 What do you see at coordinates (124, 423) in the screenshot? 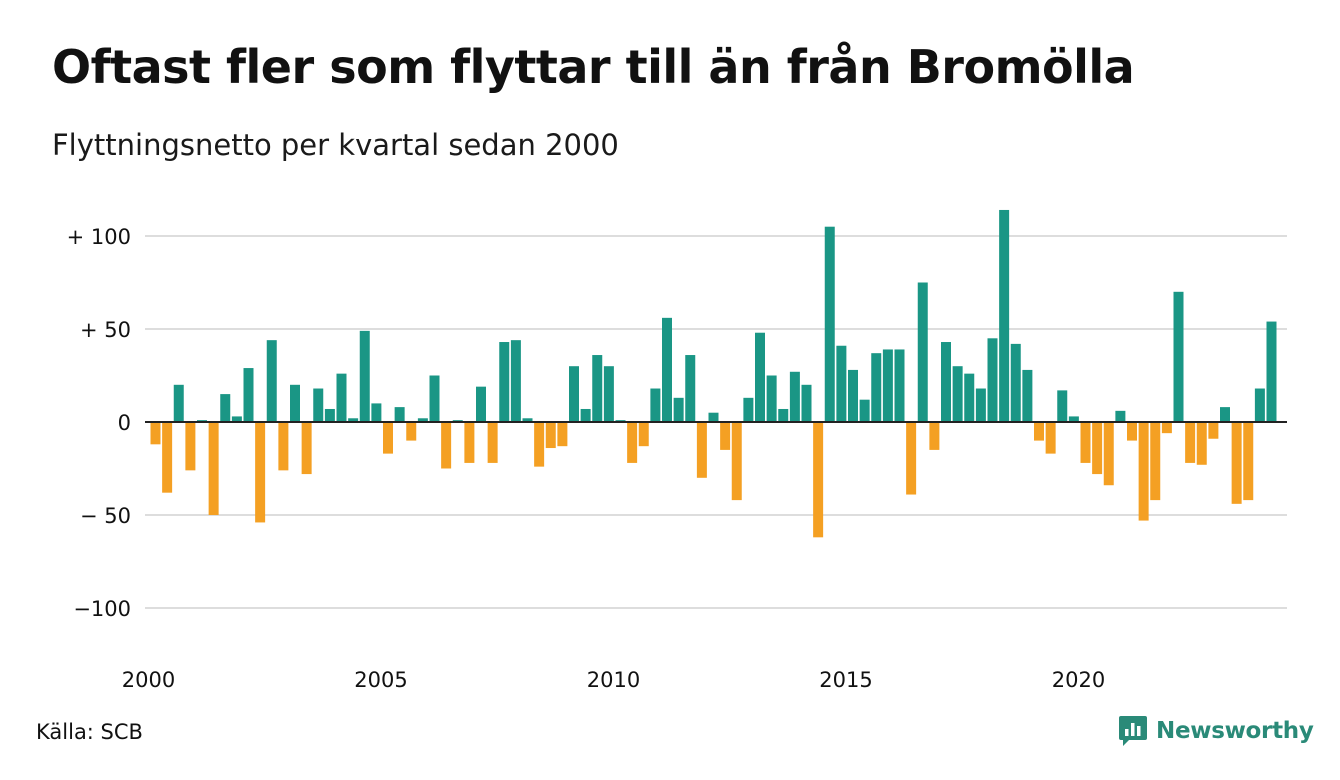
I see `y-tick-label: 0` at bounding box center [124, 423].